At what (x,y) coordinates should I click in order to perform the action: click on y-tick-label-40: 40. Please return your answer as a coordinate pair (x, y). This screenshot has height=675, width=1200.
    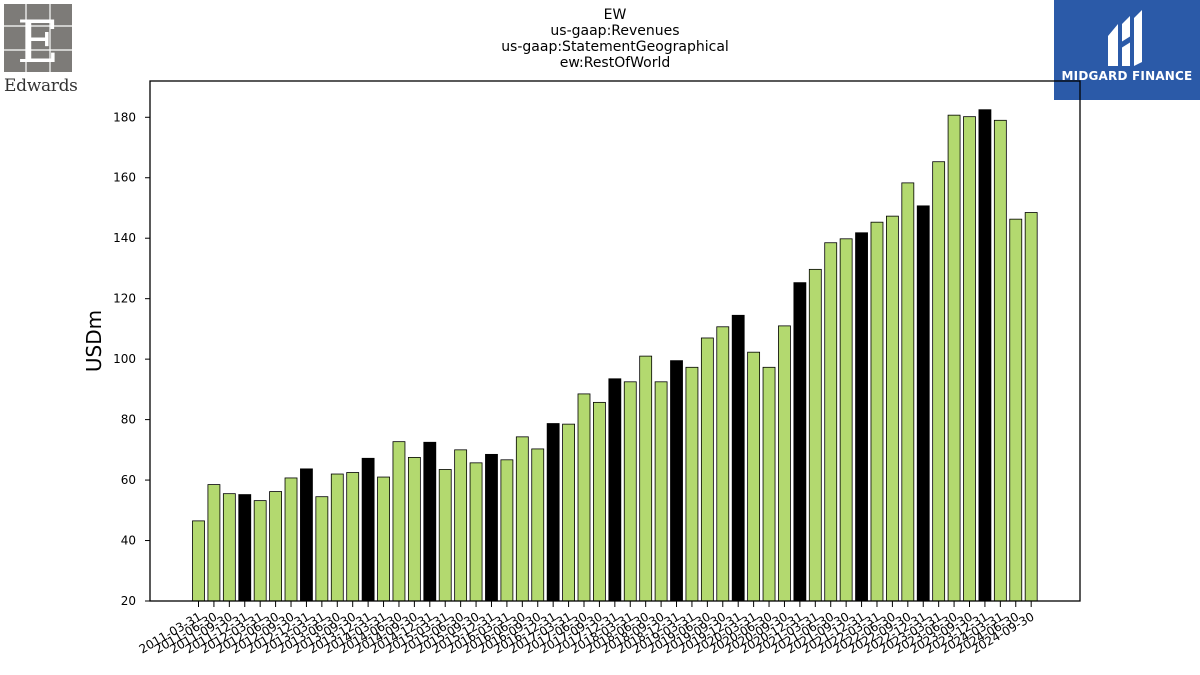
    Looking at the image, I should click on (128, 541).